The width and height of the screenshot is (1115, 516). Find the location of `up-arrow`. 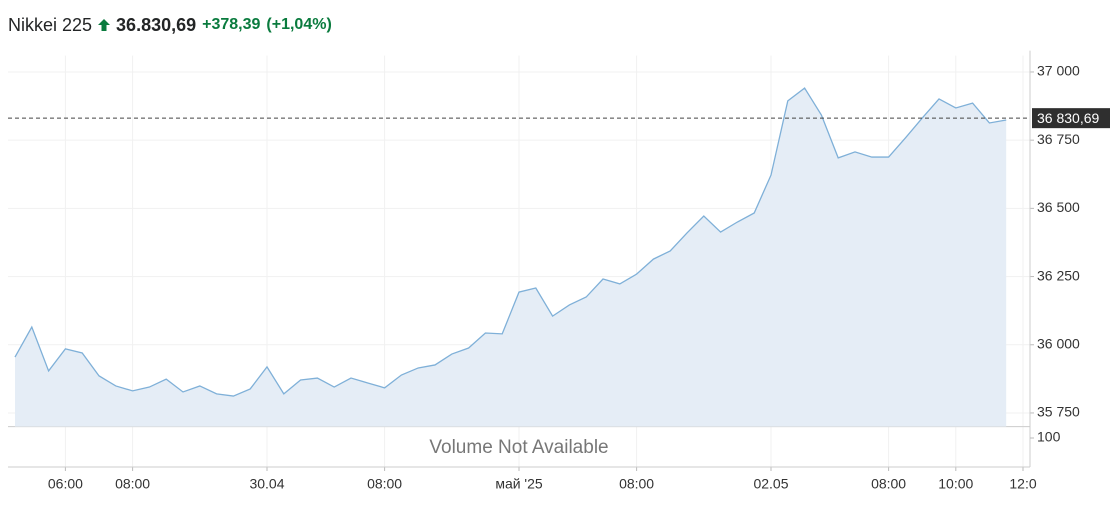

up-arrow is located at coordinates (104, 25).